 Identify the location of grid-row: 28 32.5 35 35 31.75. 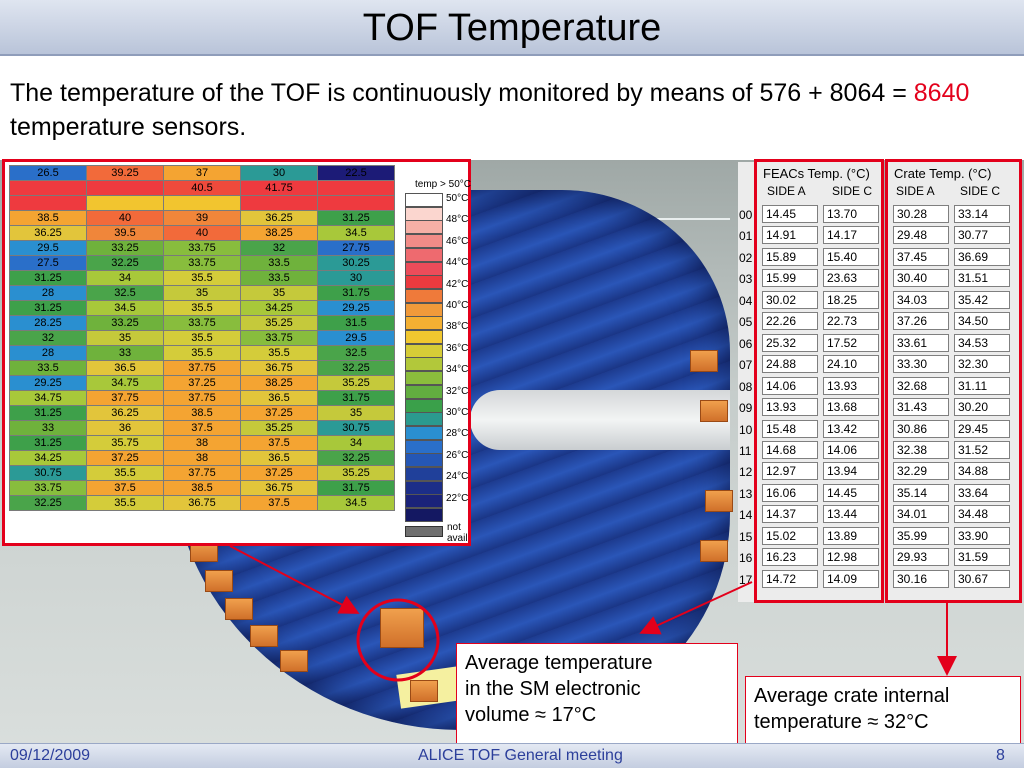
(202, 292).